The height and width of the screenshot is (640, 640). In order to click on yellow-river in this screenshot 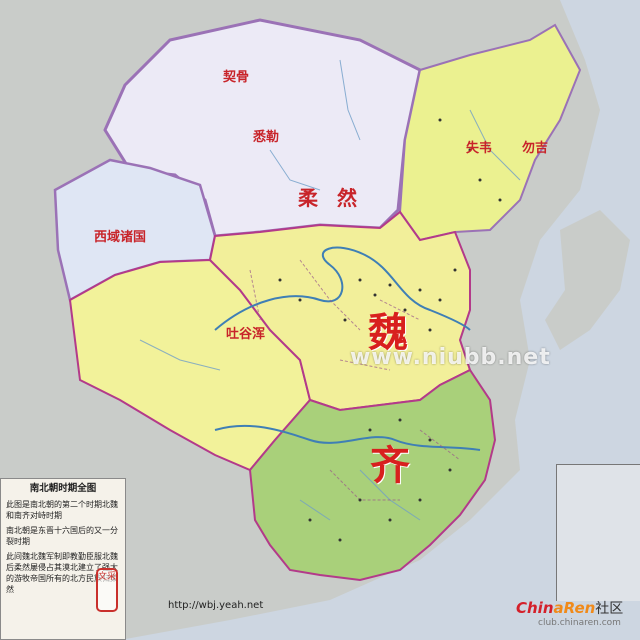, I will do `click(342, 288)`.